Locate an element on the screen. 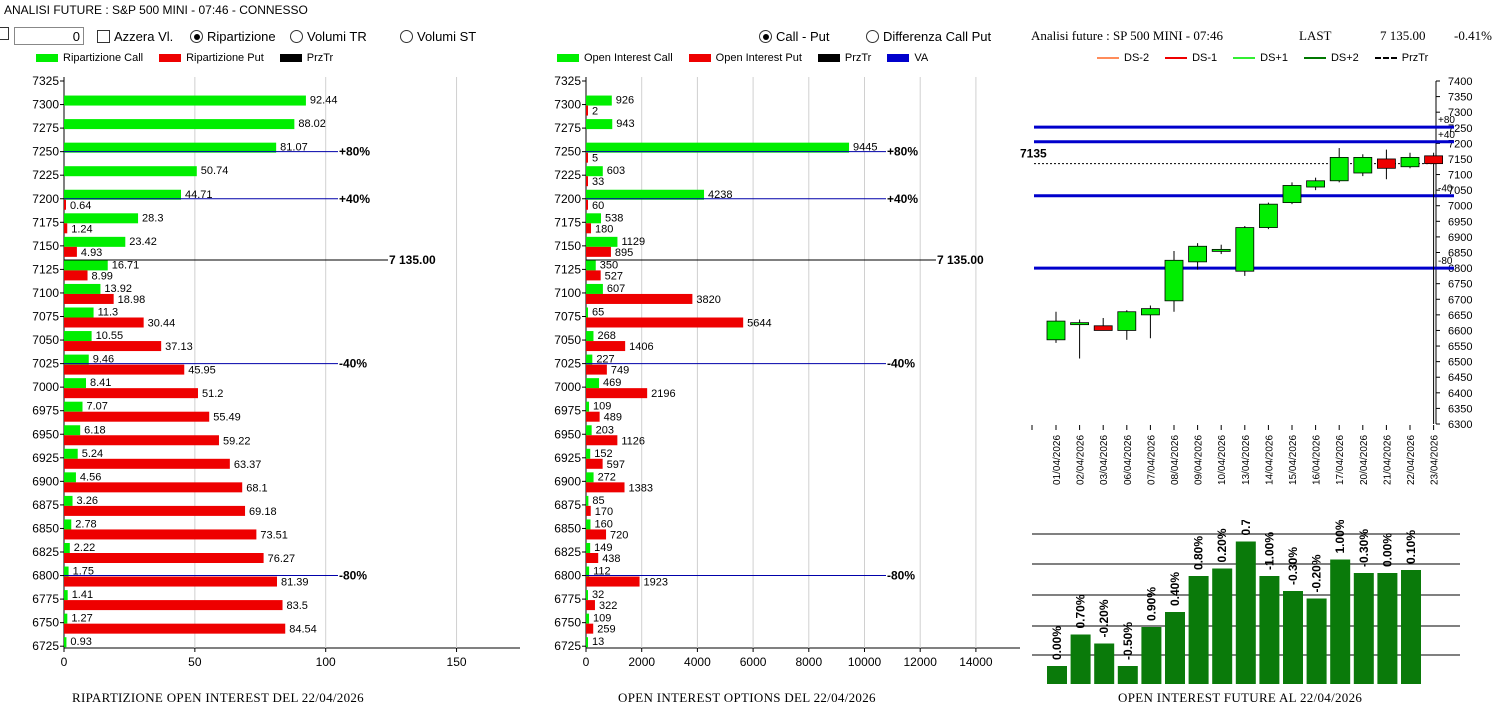 The width and height of the screenshot is (1492, 711). x-tick-label: 01/04/2026 is located at coordinates (1057, 460).